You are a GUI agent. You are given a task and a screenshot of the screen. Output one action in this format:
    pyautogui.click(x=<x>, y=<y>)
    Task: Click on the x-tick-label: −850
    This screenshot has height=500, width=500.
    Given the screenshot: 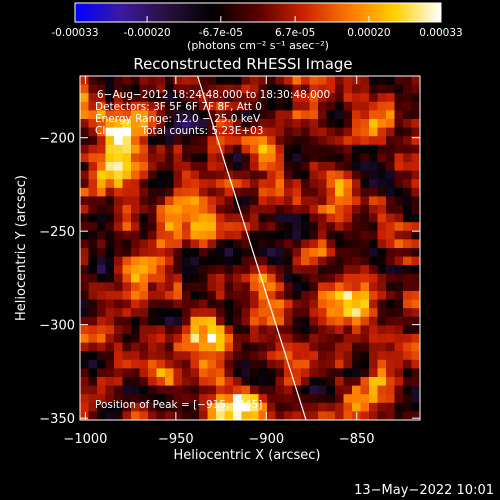 What is the action you would take?
    pyautogui.click(x=357, y=439)
    